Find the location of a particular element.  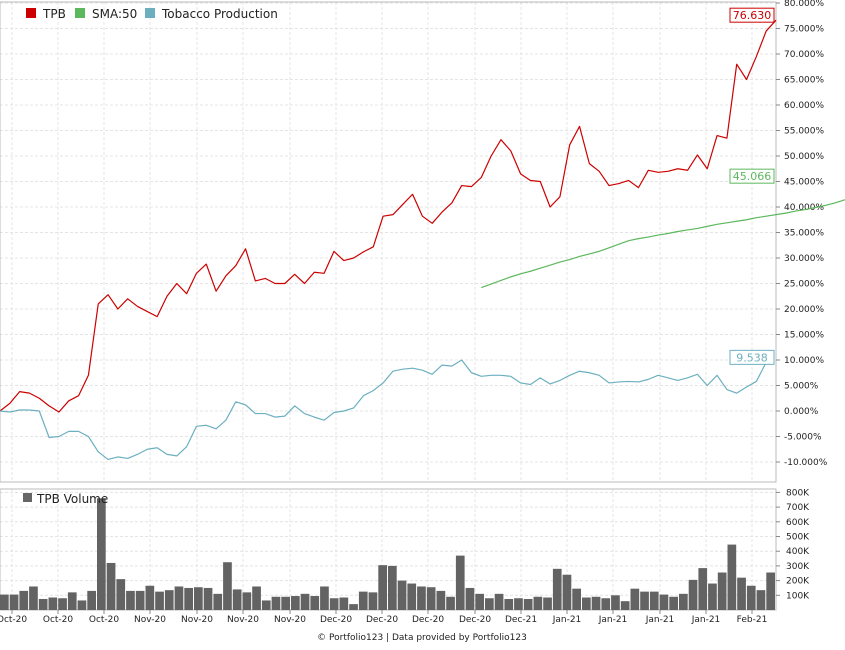

y-tick-label: 800K is located at coordinates (798, 493).